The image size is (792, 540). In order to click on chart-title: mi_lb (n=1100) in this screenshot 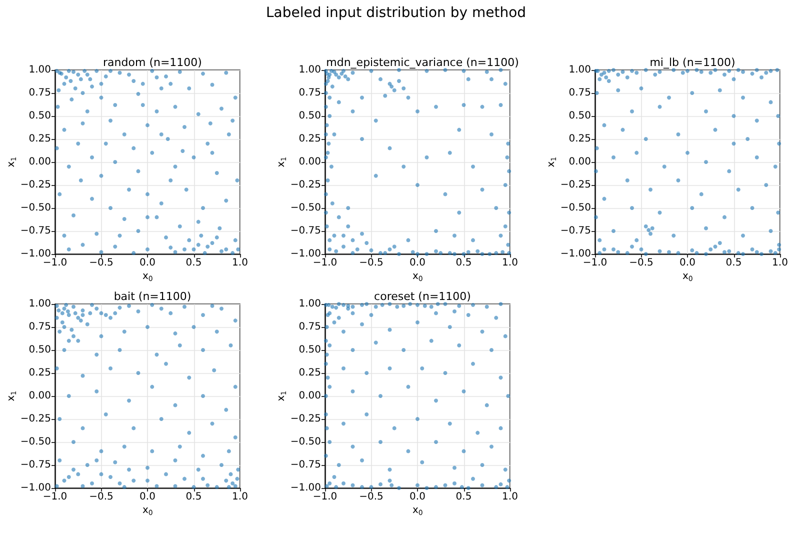, I will do `click(693, 62)`.